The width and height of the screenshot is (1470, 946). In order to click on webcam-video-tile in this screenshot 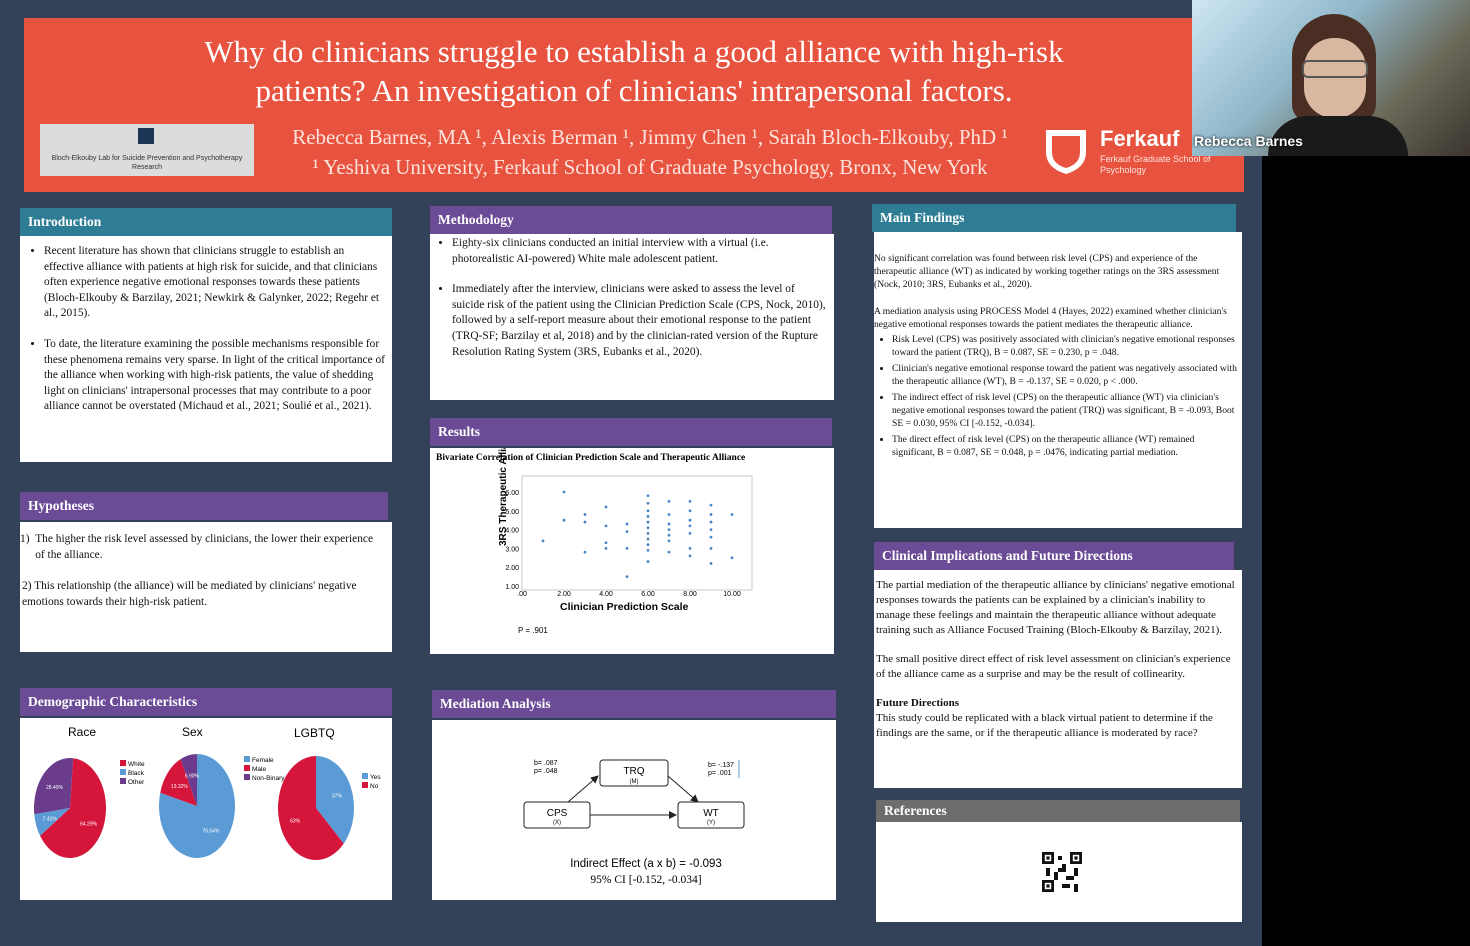, I will do `click(1331, 78)`.